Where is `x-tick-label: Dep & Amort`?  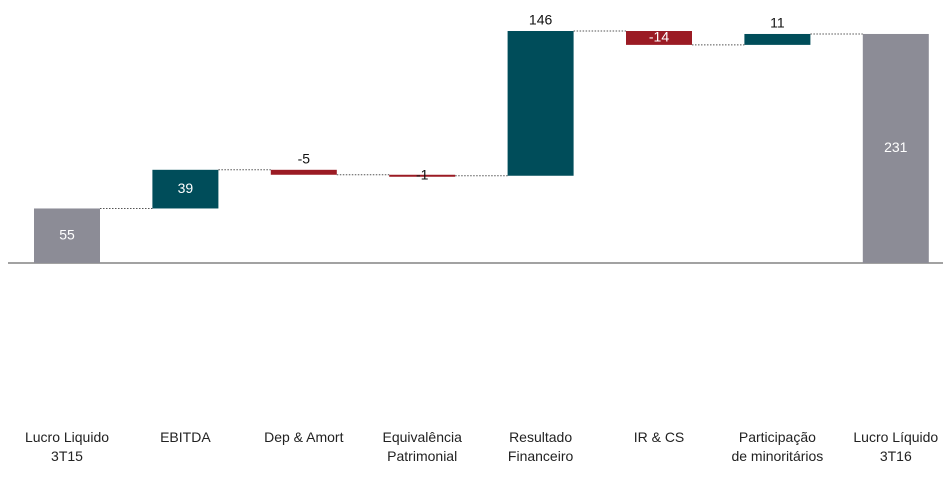
x-tick-label: Dep & Amort is located at coordinates (304, 437).